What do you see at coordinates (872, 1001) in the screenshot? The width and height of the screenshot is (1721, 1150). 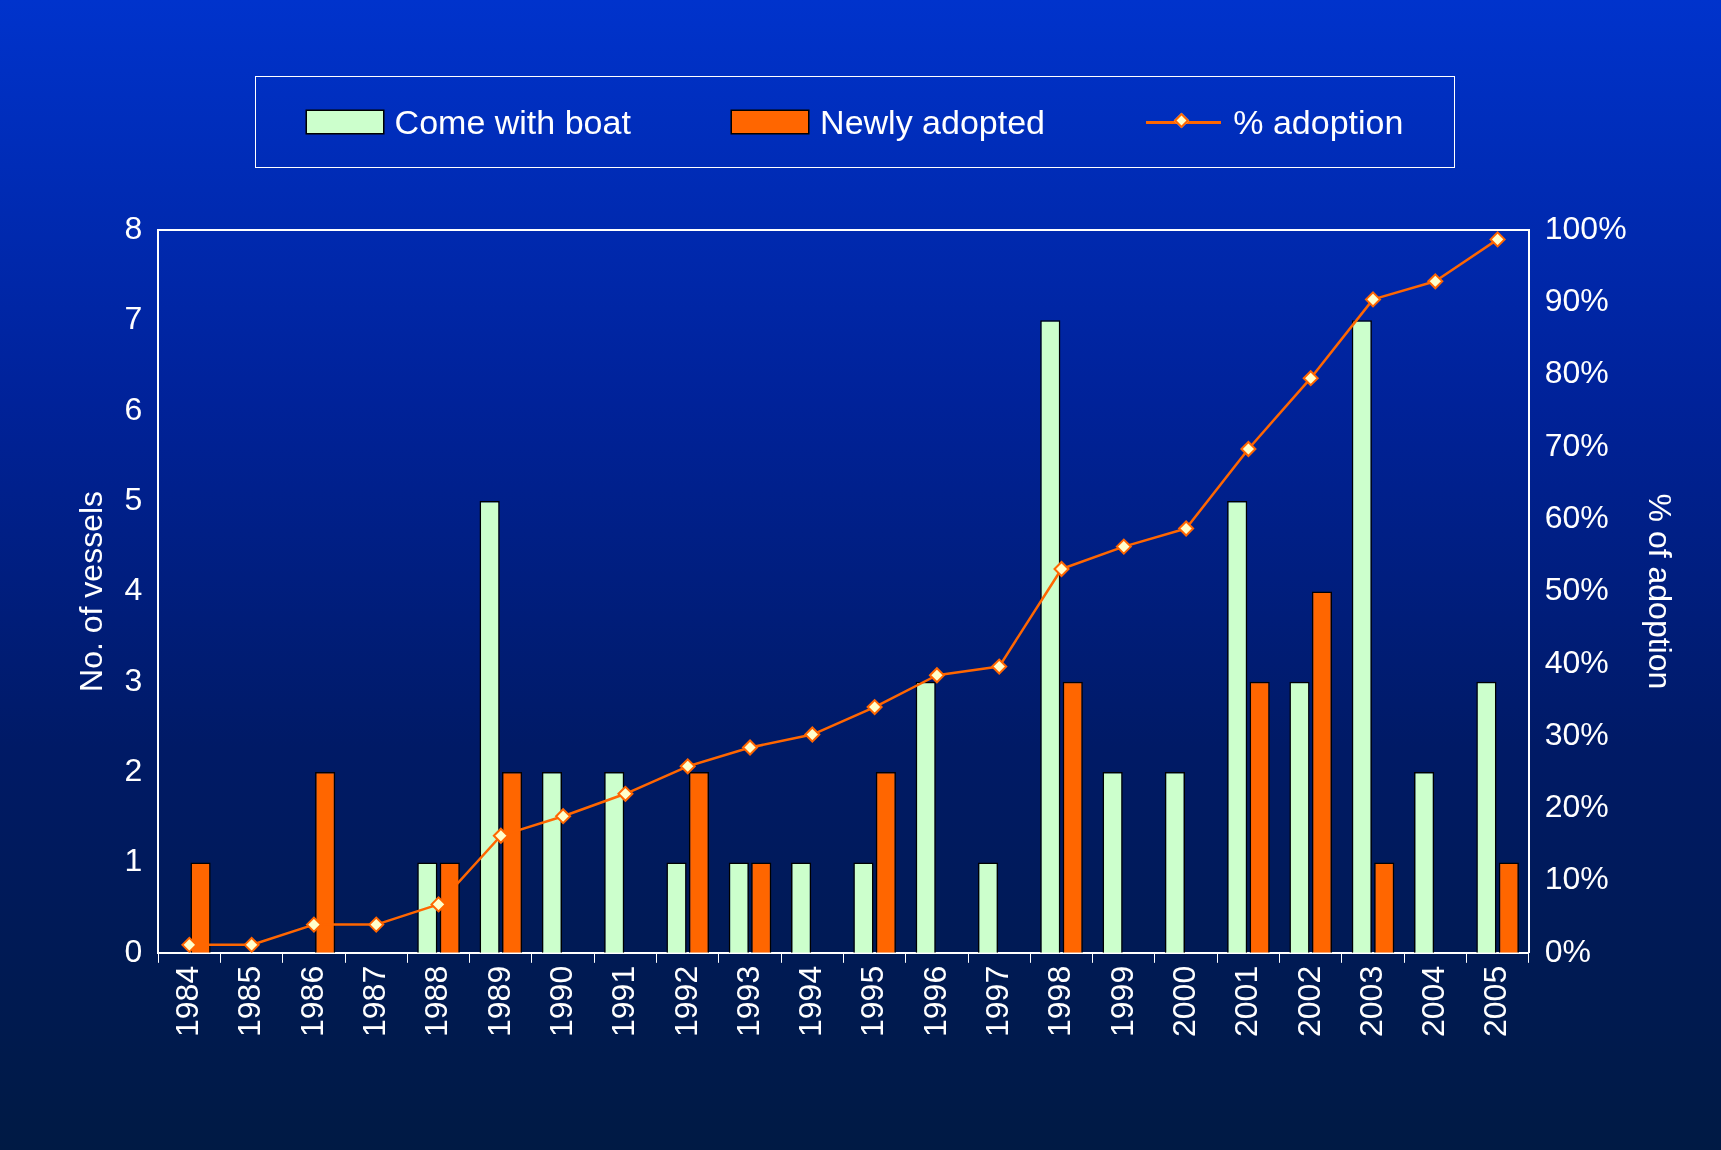 I see `x-tick-label: 1995` at bounding box center [872, 1001].